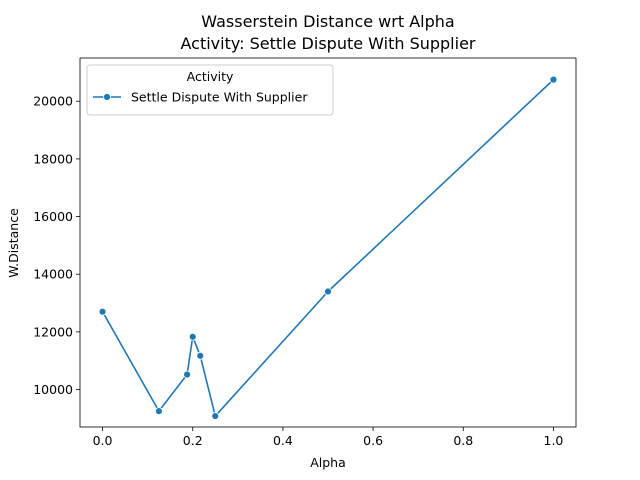 The height and width of the screenshot is (480, 640). I want to click on y-tick-label: 12000, so click(53, 331).